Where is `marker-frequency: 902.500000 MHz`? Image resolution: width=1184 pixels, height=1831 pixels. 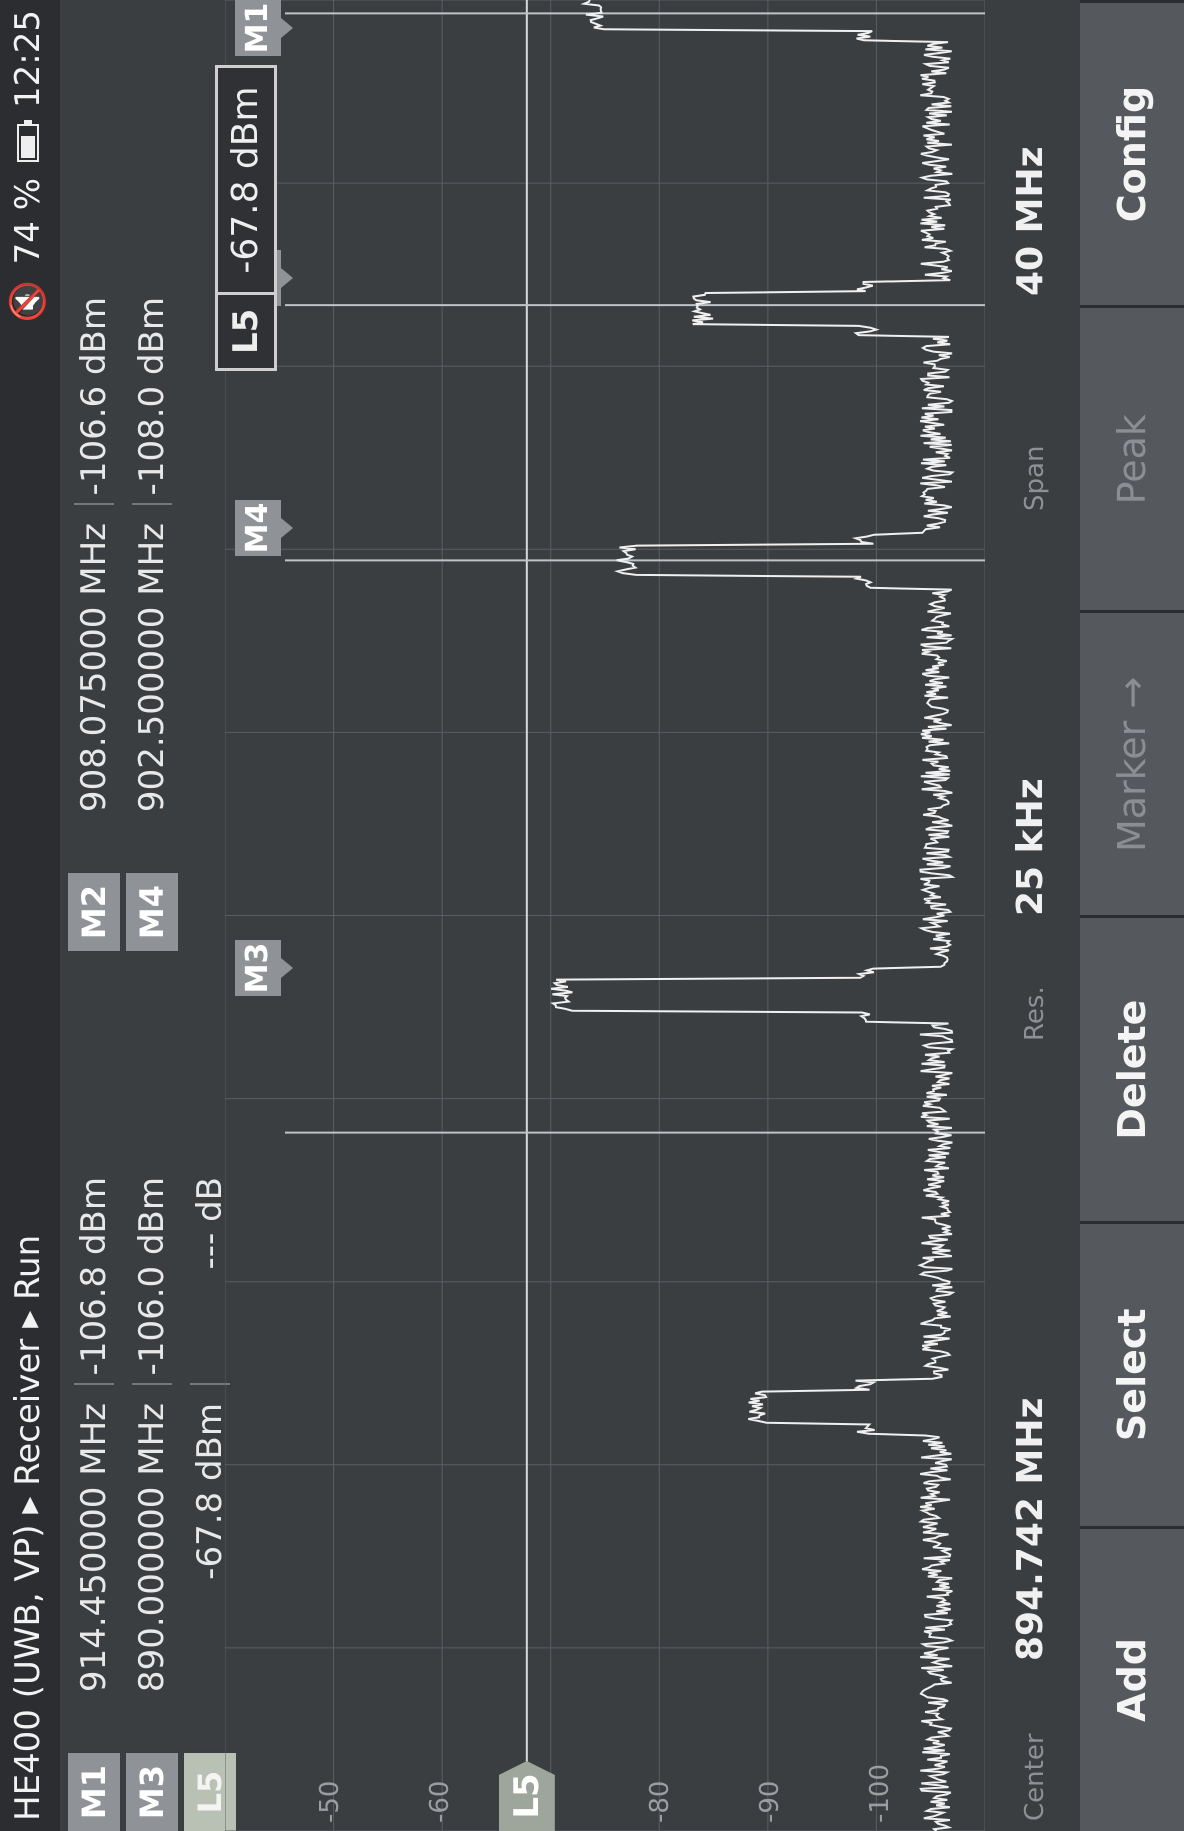
marker-frequency: 902.500000 MHz is located at coordinates (152, 668).